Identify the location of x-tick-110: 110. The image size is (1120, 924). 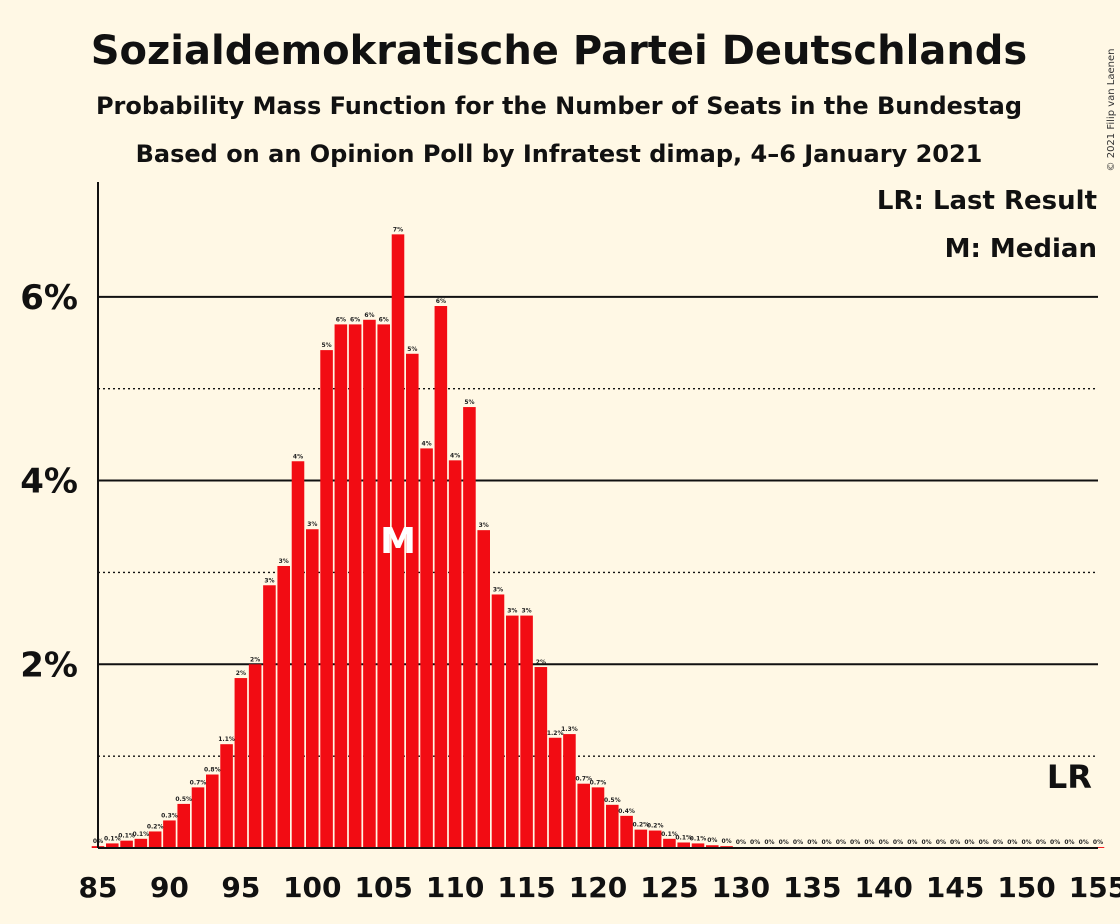
(455, 887).